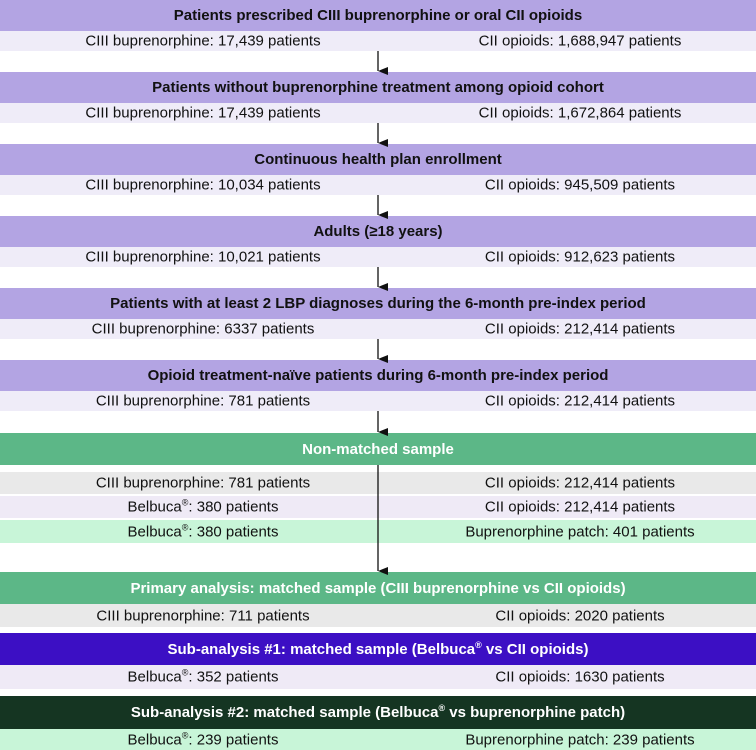 The width and height of the screenshot is (756, 750). Describe the element at coordinates (535, 712) in the screenshot. I see `sub2-title-end: vs buprenorphine patch)` at that location.